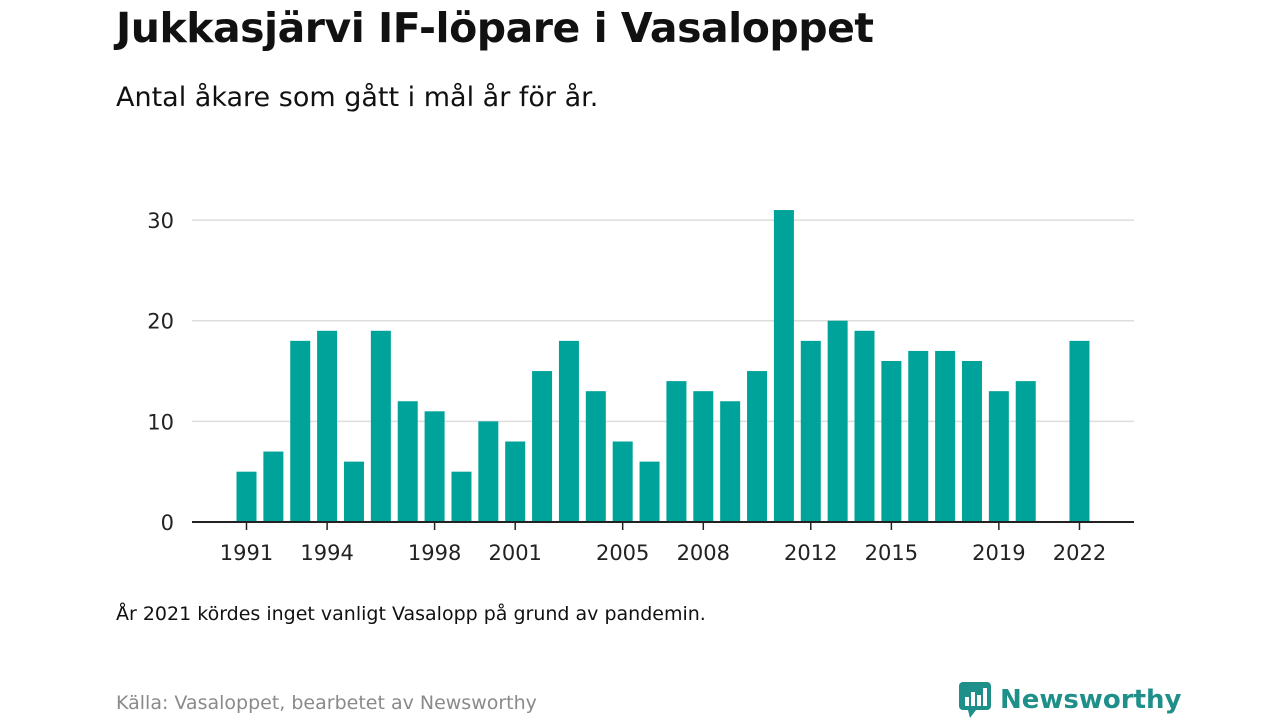 The image size is (1280, 720). I want to click on bar-1998, so click(434, 466).